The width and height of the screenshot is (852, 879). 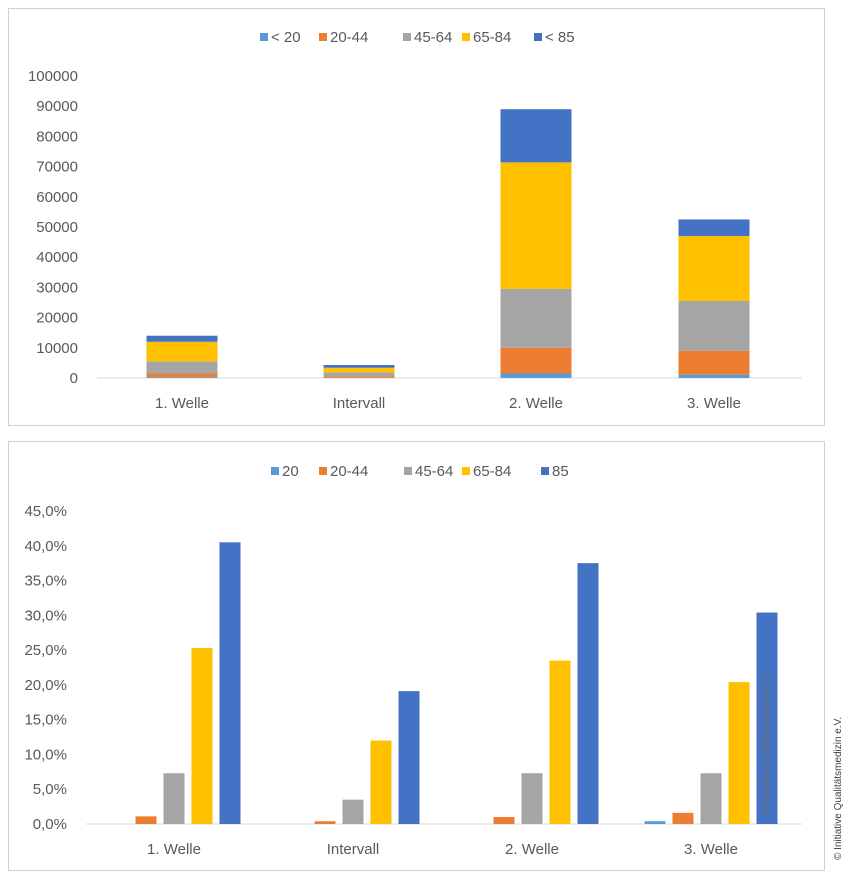 I want to click on y-tick-label: 30000, so click(x=57, y=287).